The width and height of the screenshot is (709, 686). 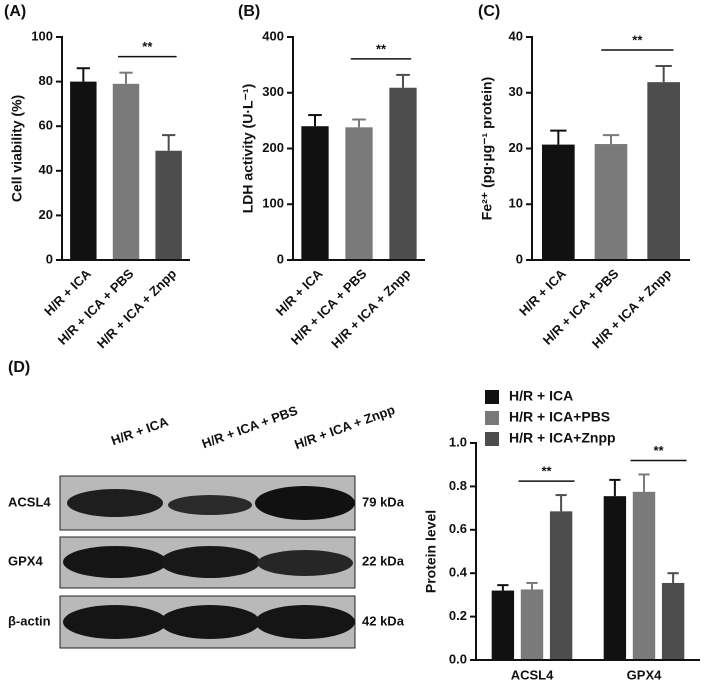 I want to click on y-tick-label: 0.2, so click(x=458, y=615).